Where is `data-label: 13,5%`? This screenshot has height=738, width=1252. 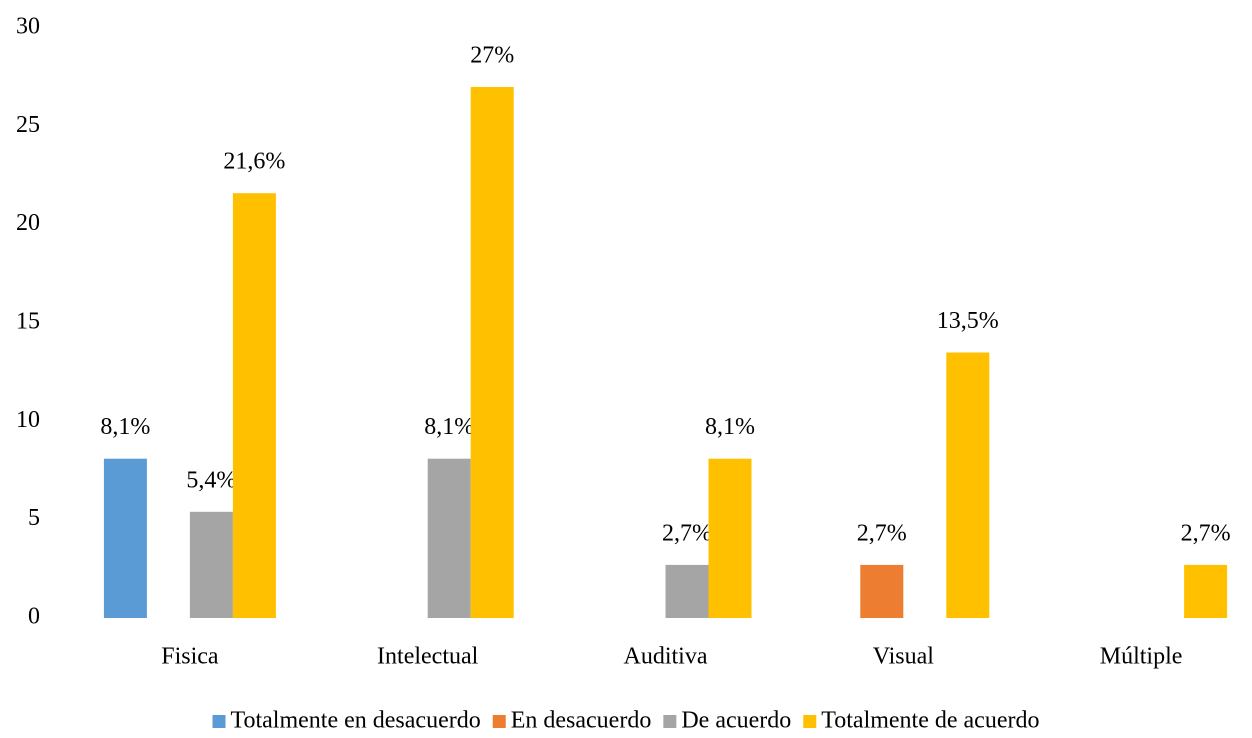 data-label: 13,5% is located at coordinates (968, 321).